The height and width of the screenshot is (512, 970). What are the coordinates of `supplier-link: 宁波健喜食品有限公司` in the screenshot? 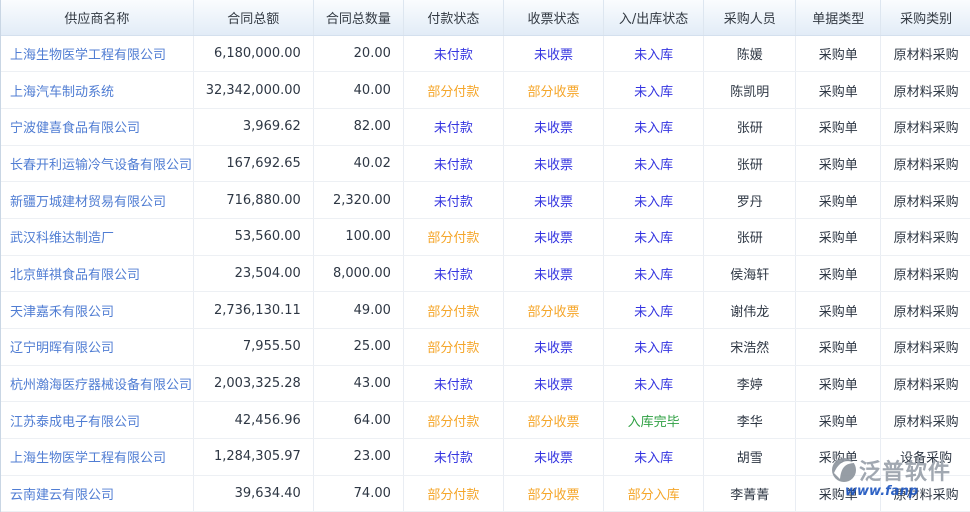 It's located at (75, 129).